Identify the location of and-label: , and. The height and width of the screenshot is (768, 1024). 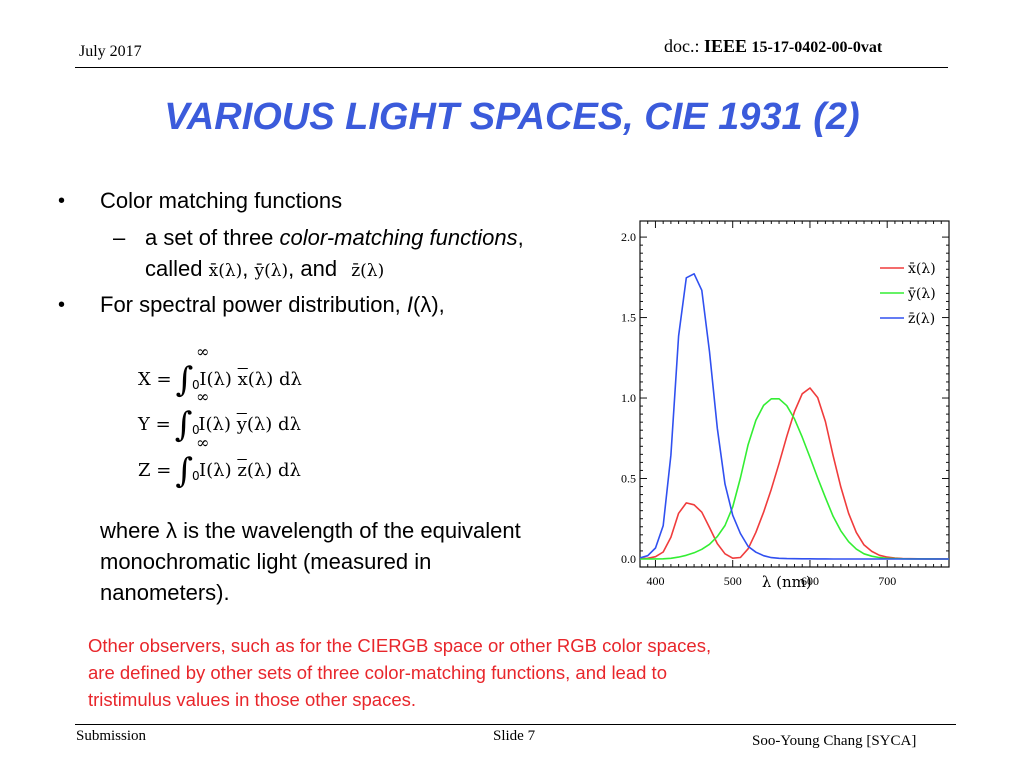
(313, 268).